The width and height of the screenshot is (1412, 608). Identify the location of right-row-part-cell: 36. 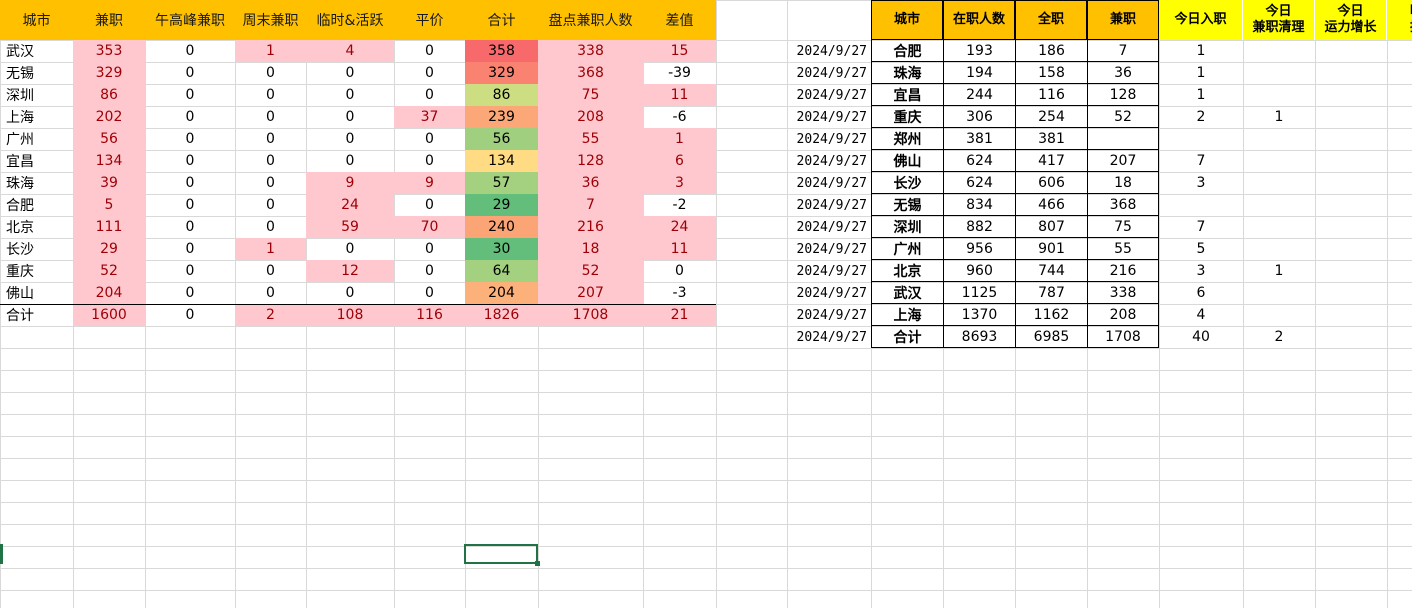
(1123, 73).